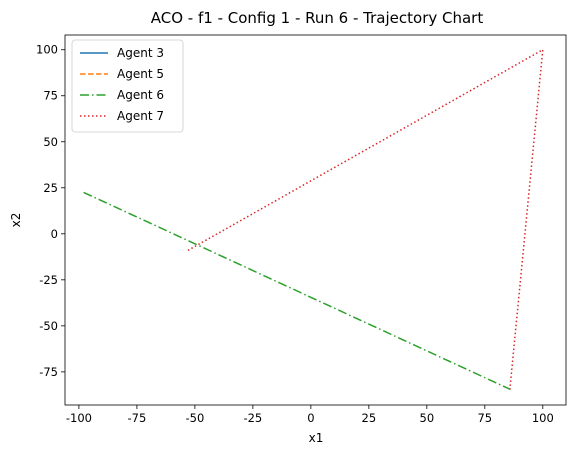  I want to click on y-axis: -75 -50 -25 0 25 50 75 100, so click(50, 211).